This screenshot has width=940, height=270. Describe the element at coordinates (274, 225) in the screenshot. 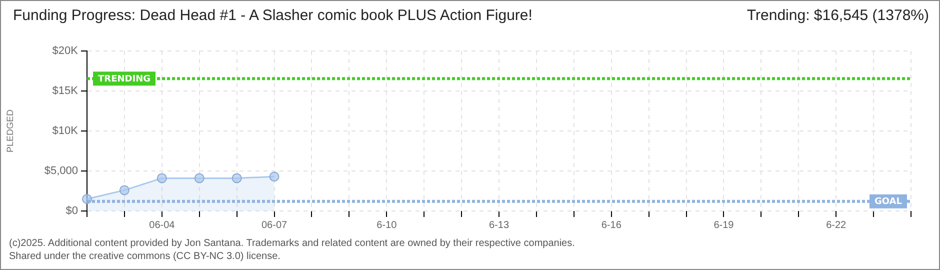

I see `x-tick-label: 06-07` at that location.